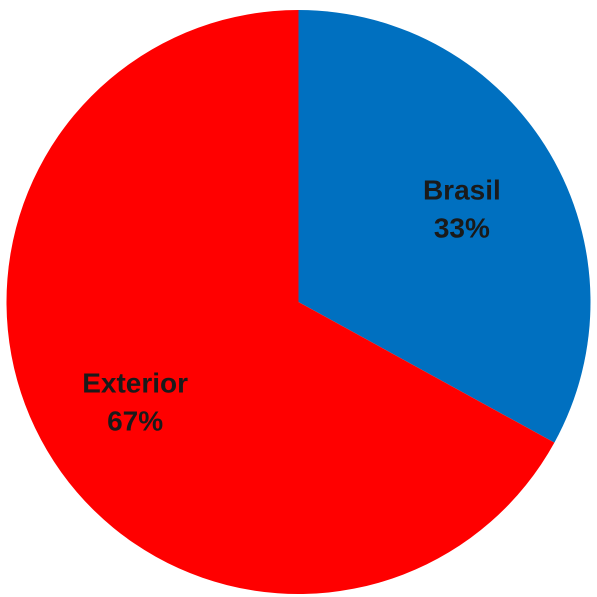 This screenshot has height=597, width=597. I want to click on slice-value-exterior: 67%, so click(135, 421).